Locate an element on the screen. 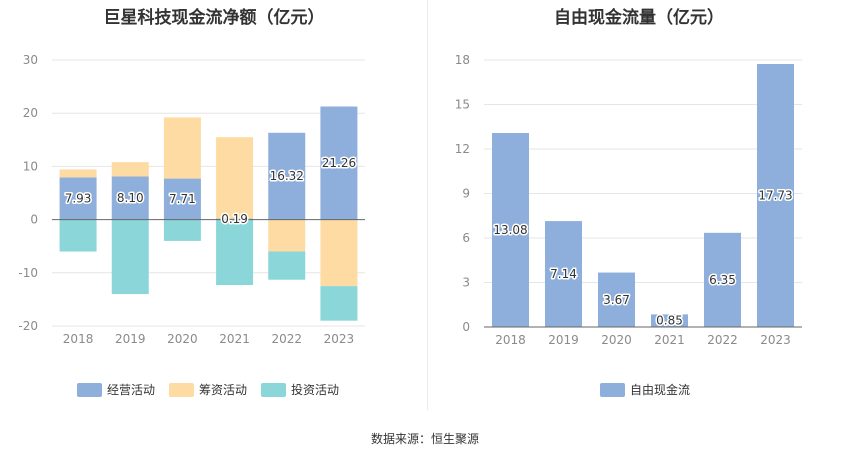 The height and width of the screenshot is (459, 850). bar-自由现金流-2018 is located at coordinates (510, 229).